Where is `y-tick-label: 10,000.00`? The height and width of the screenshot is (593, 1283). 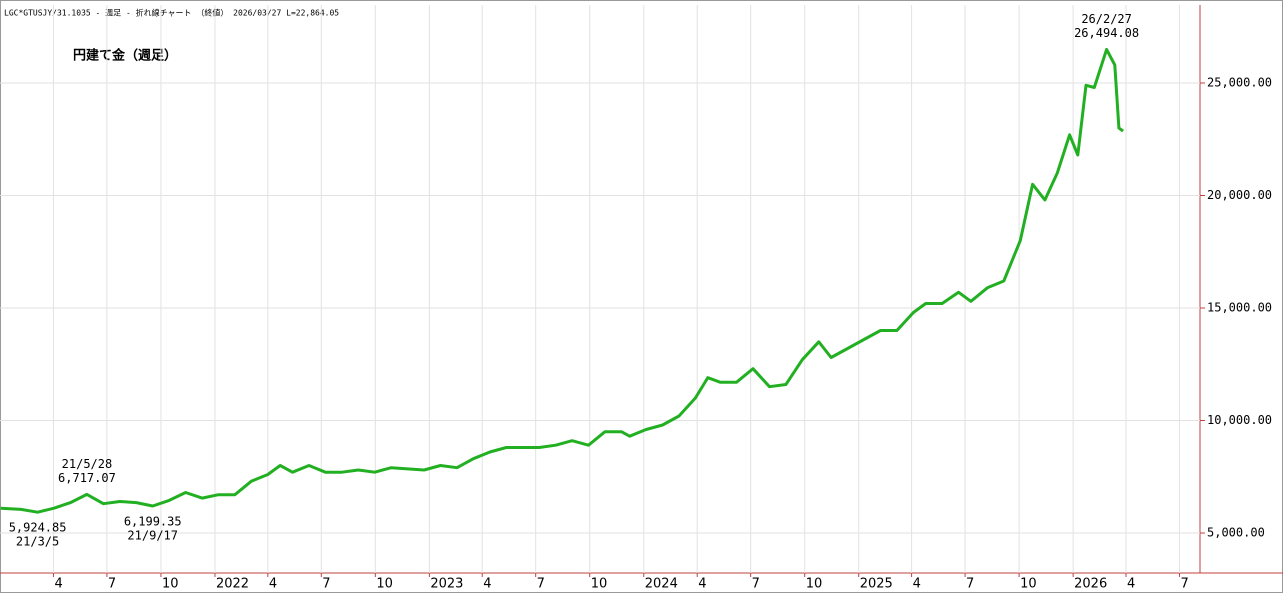 y-tick-label: 10,000.00 is located at coordinates (1239, 420).